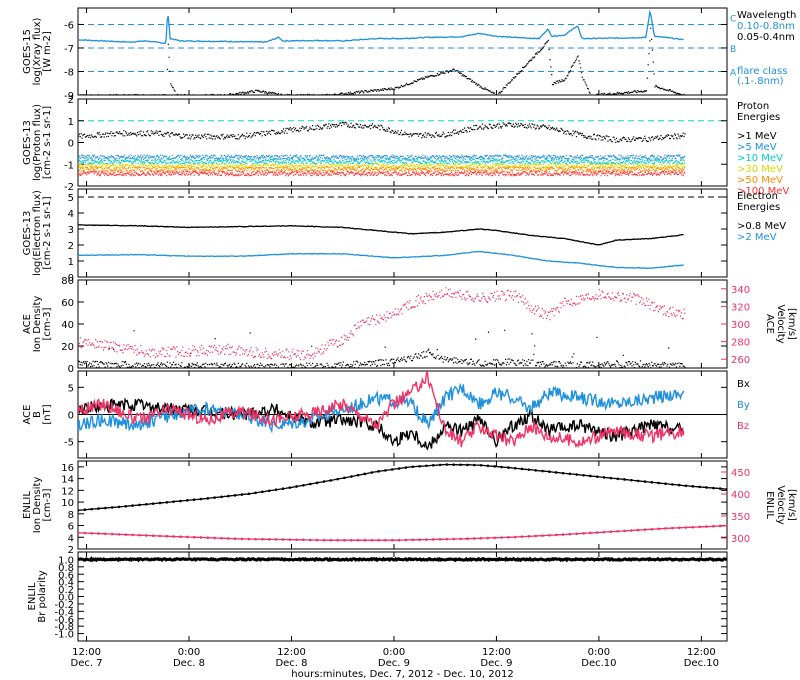  I want to click on y-tick-label-right: 280, so click(740, 343).